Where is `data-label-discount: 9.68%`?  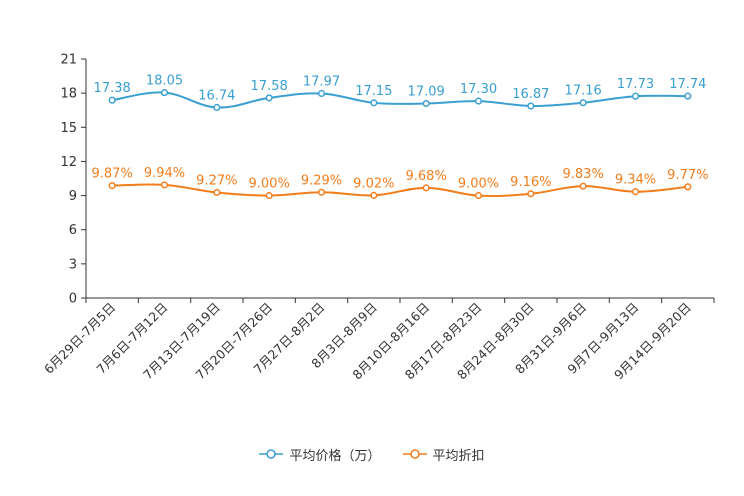 data-label-discount: 9.68% is located at coordinates (426, 176).